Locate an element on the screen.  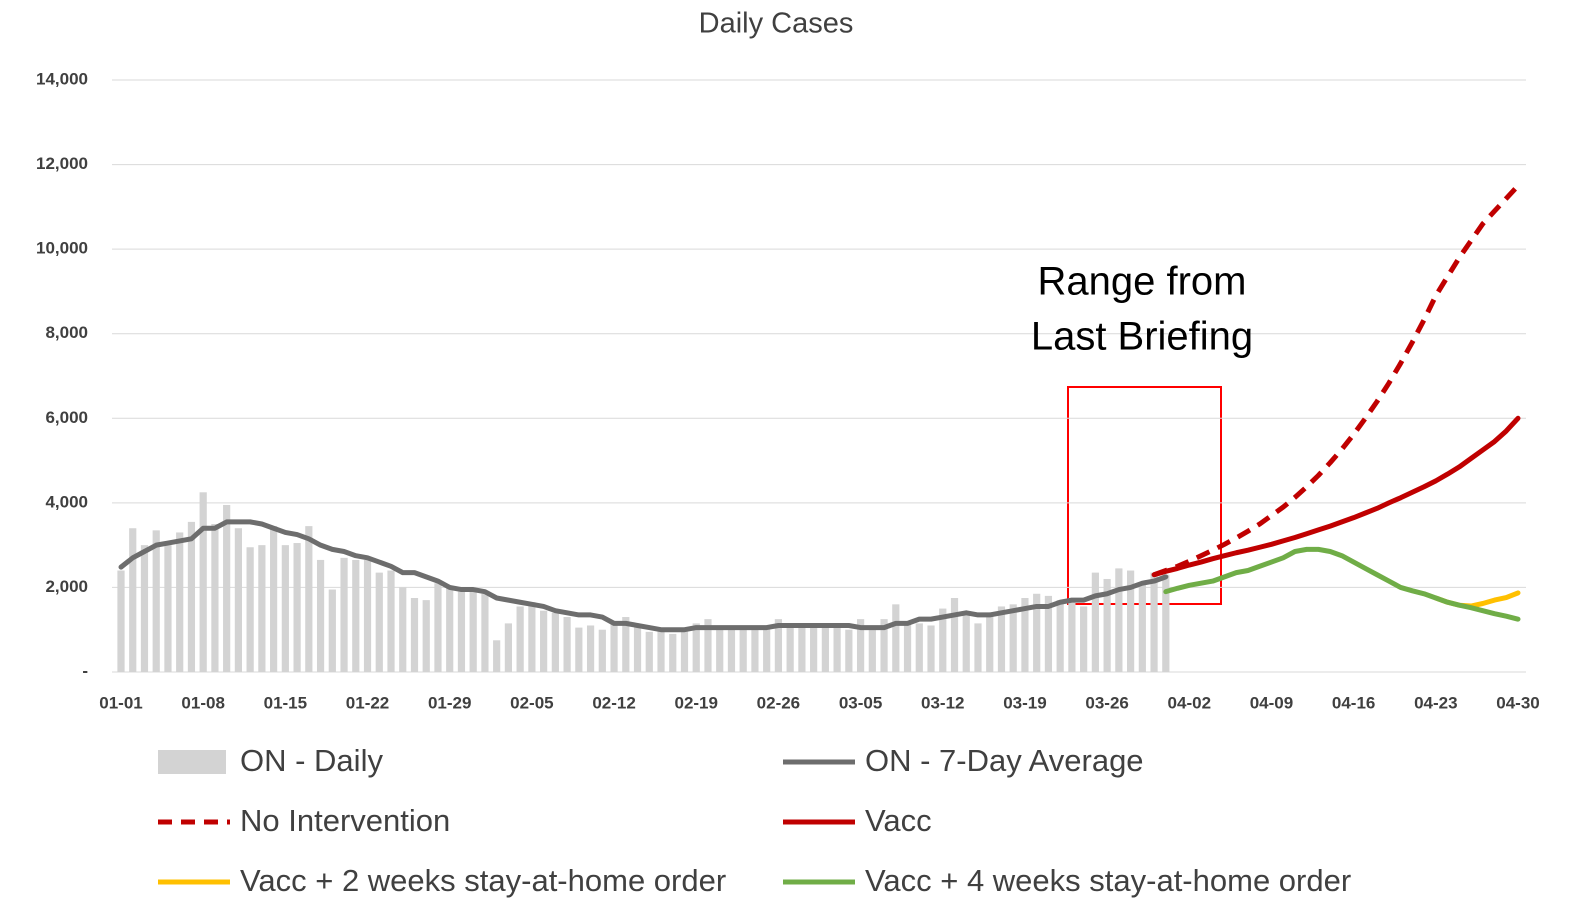
x-tick-label: 01-15 is located at coordinates (285, 702).